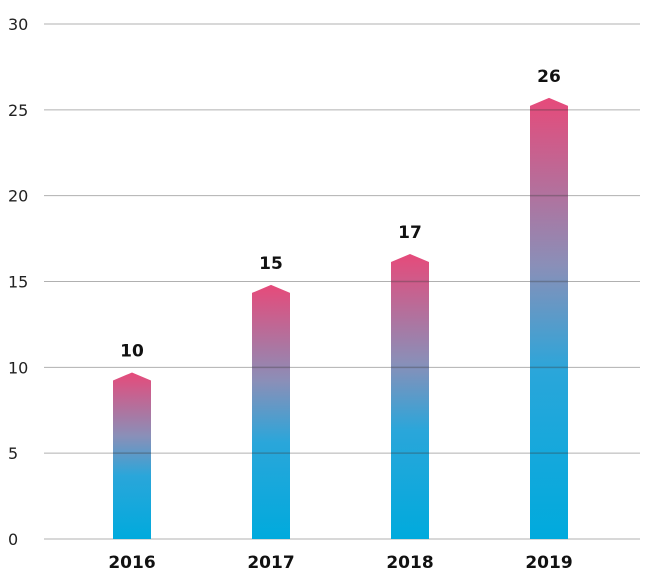 The image size is (653, 574). Describe the element at coordinates (18, 367) in the screenshot. I see `y-tick-label: 10` at that location.